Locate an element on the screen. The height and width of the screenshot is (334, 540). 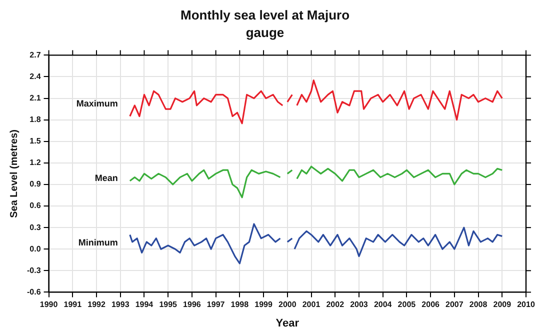
y-tick-label: 2.7 is located at coordinates (36, 55).